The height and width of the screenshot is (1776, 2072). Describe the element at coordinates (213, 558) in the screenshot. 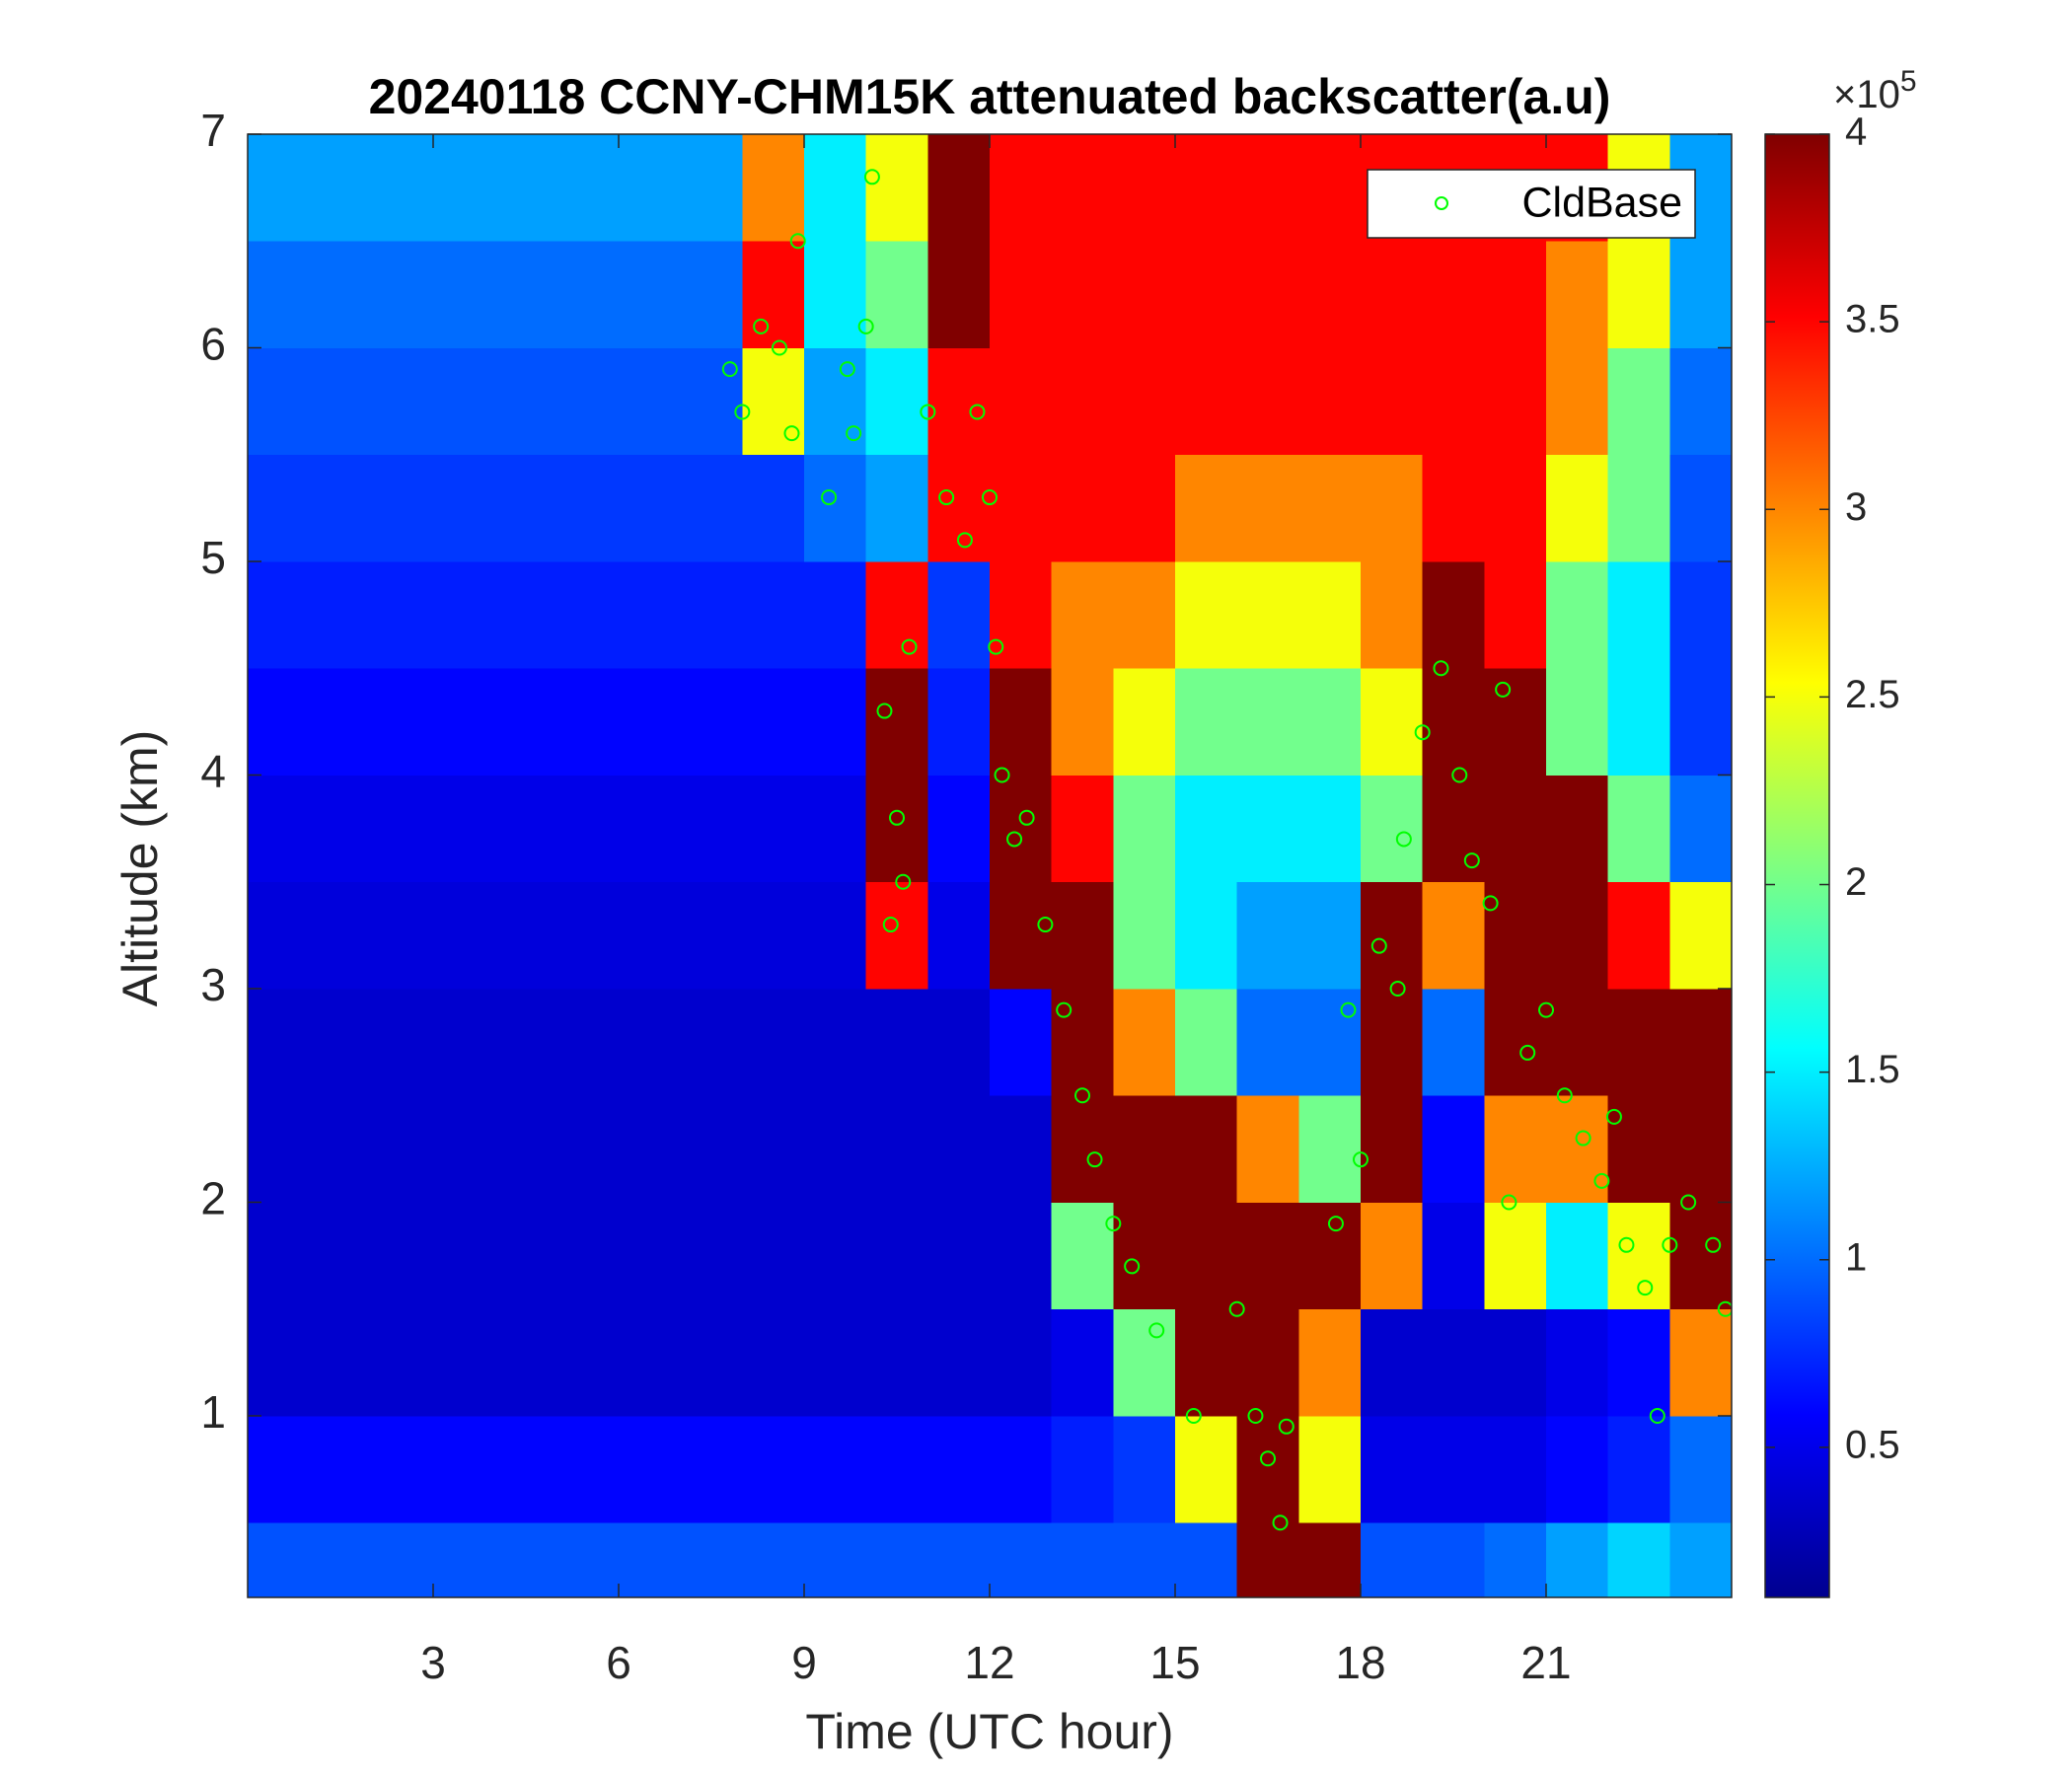

I see `y-tick-label: 5` at that location.